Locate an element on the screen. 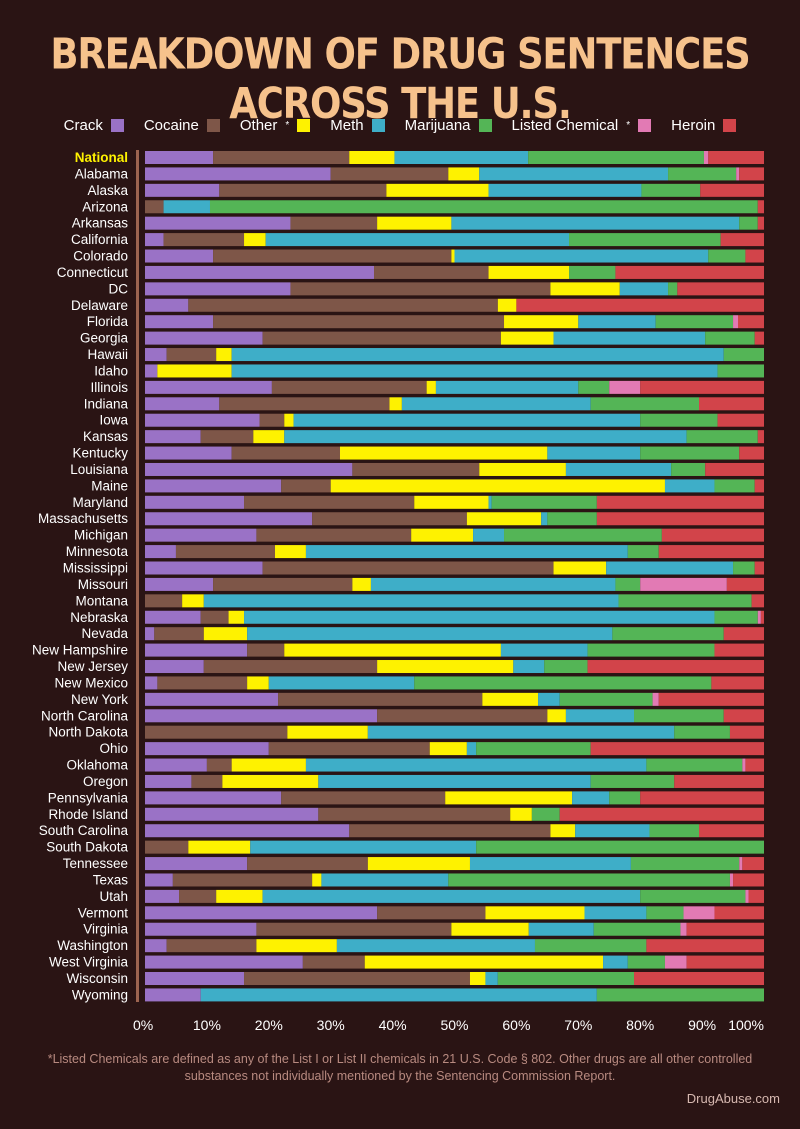  x-tick-label: 100% is located at coordinates (746, 1025).